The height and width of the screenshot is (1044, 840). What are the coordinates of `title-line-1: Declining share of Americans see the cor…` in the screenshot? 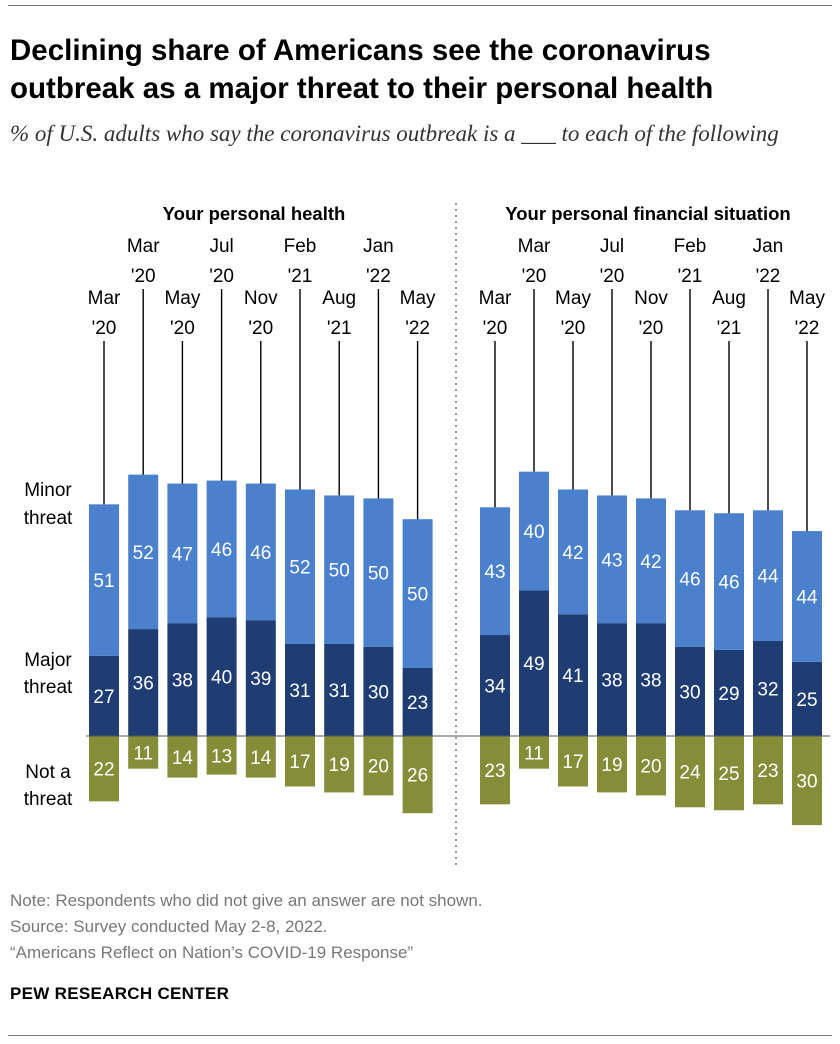 It's located at (360, 50).